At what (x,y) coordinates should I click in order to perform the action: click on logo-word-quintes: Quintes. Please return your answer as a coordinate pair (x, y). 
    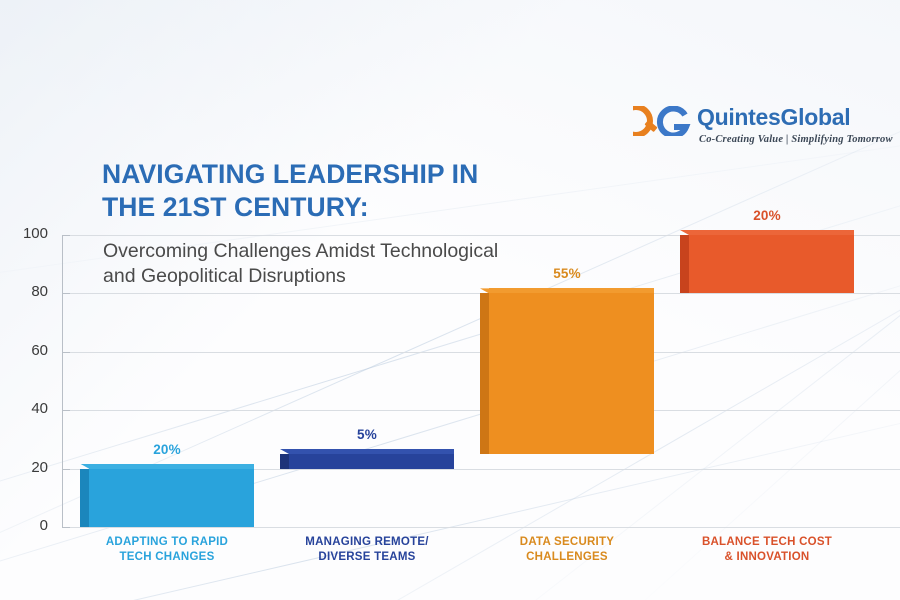
    Looking at the image, I should click on (739, 117).